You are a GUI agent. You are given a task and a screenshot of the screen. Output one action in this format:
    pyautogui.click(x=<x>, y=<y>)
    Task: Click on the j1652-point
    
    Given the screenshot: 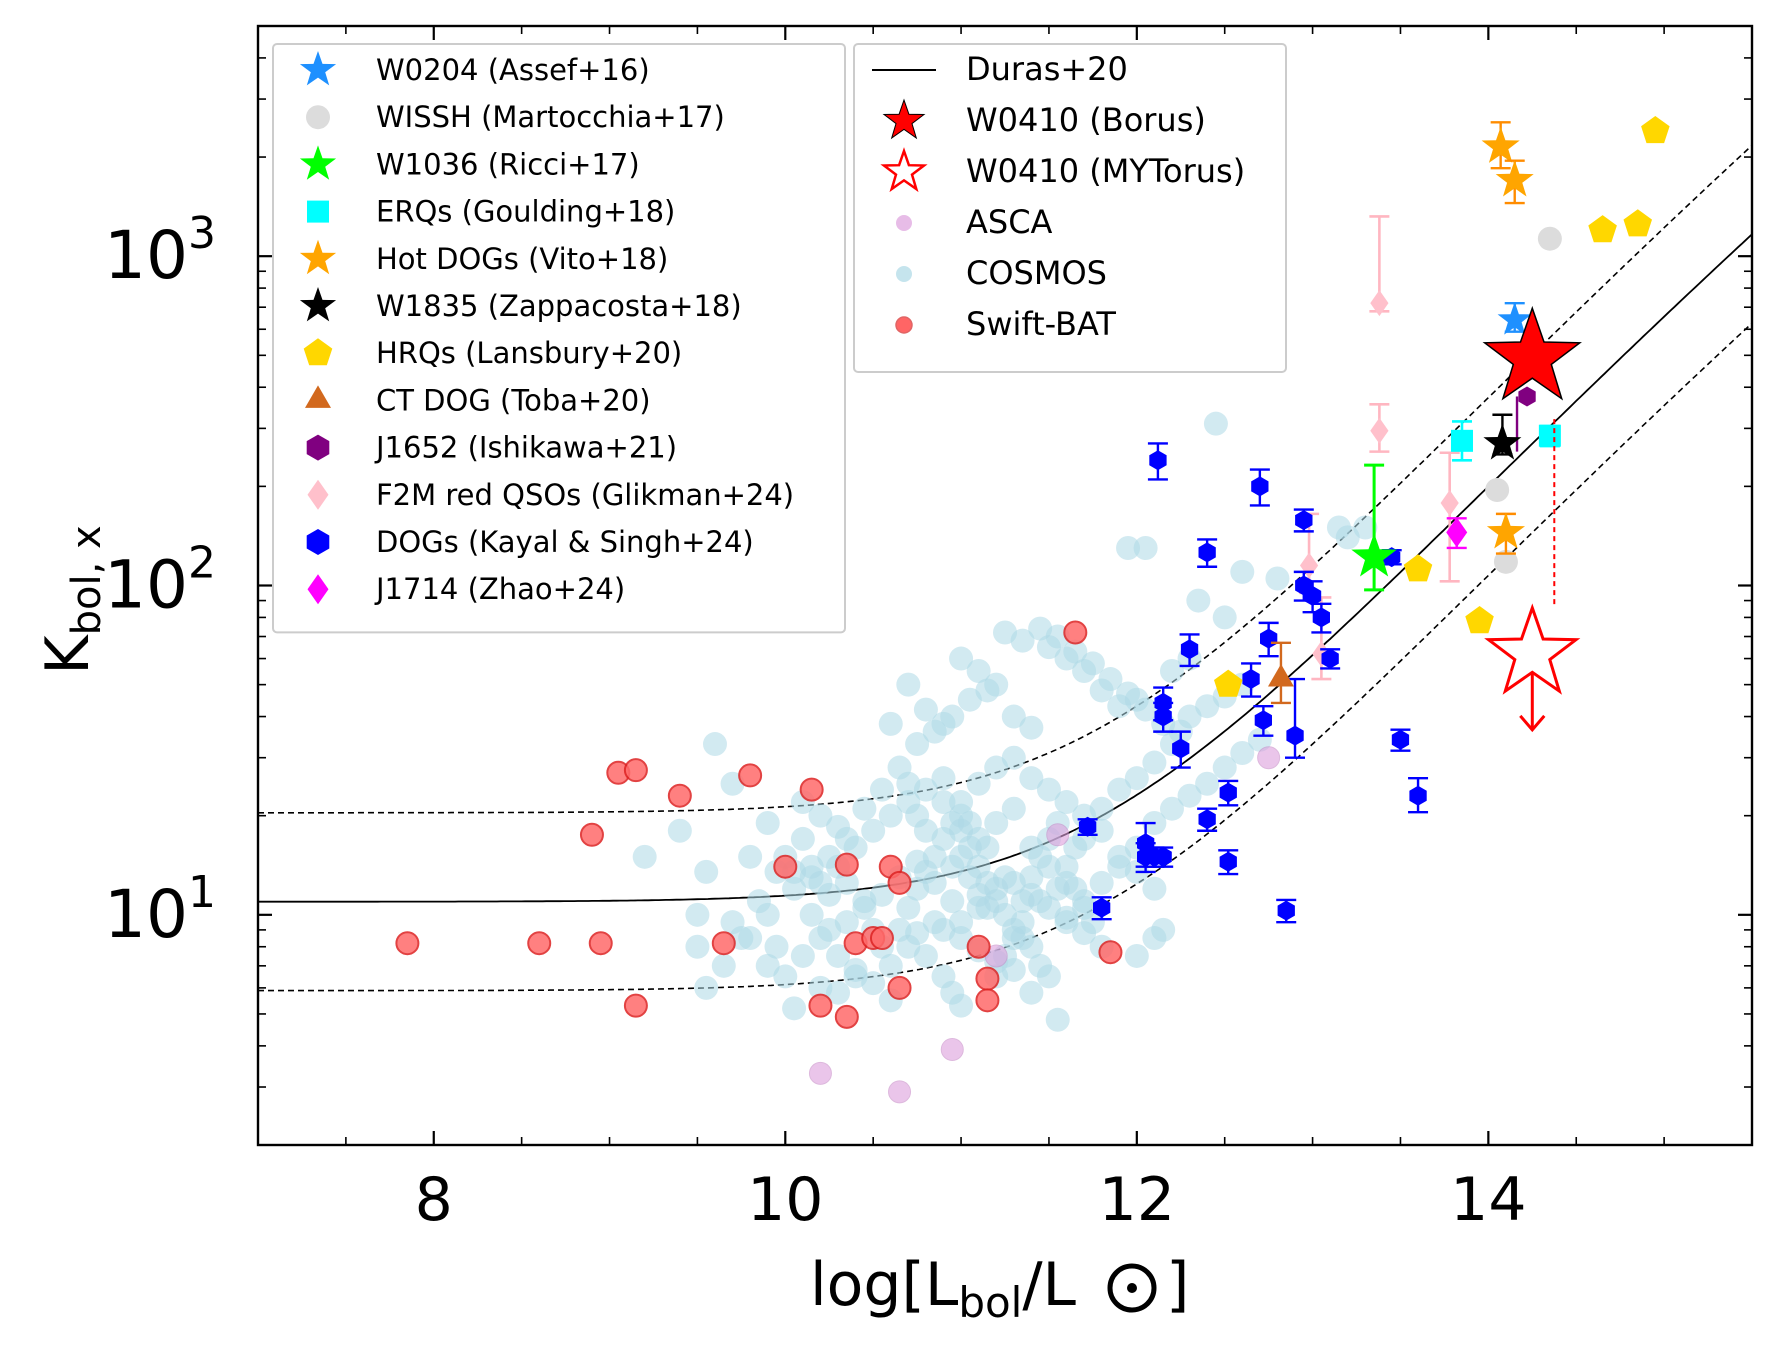 What is the action you would take?
    pyautogui.click(x=1527, y=396)
    